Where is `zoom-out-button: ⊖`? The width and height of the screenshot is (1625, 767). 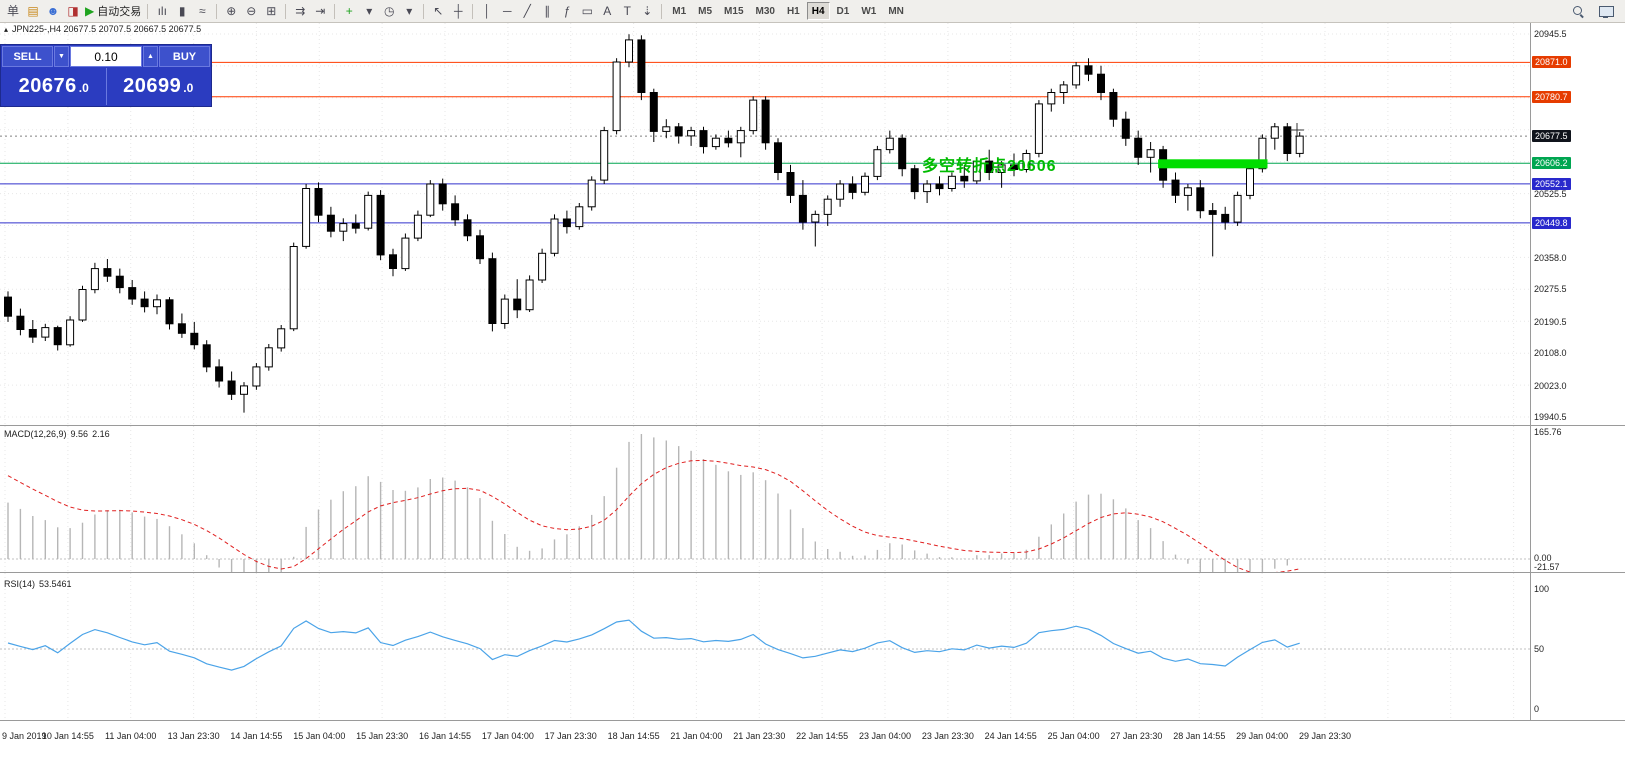
zoom-out-button: ⊖ is located at coordinates (251, 11).